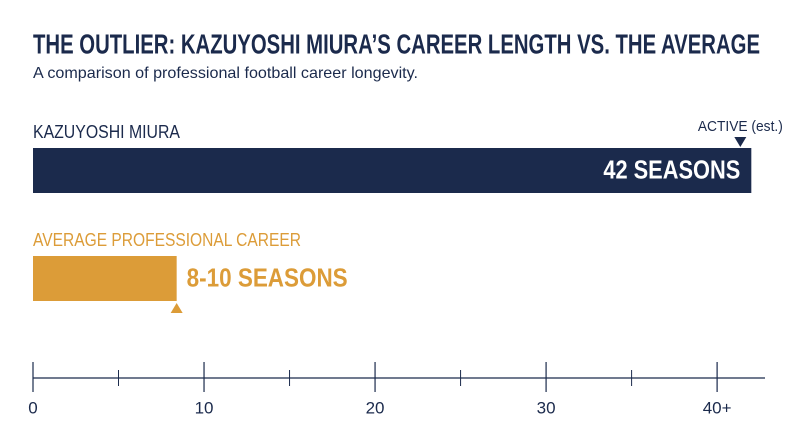  Describe the element at coordinates (32, 407) in the screenshot. I see `x-tick-label: 0` at that location.